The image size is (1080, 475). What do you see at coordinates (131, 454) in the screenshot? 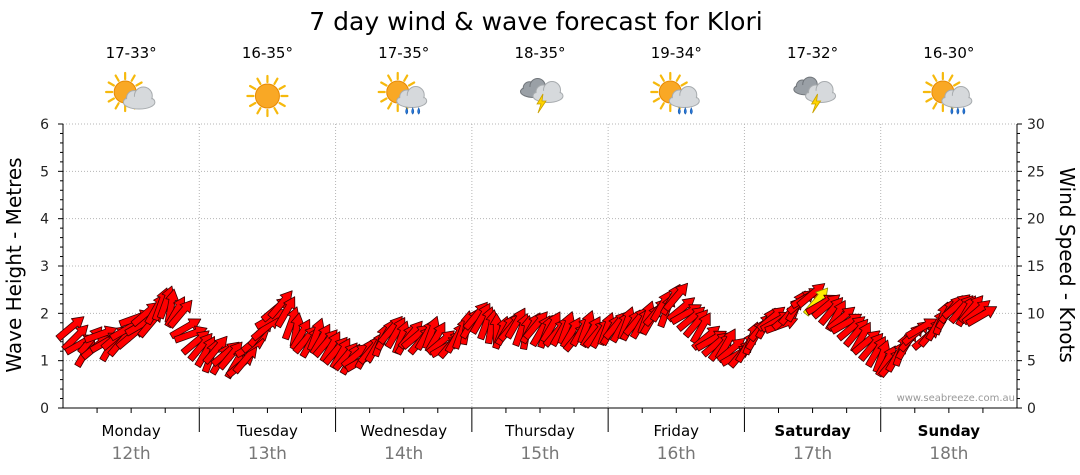
I see `day-date-label: 12th` at bounding box center [131, 454].